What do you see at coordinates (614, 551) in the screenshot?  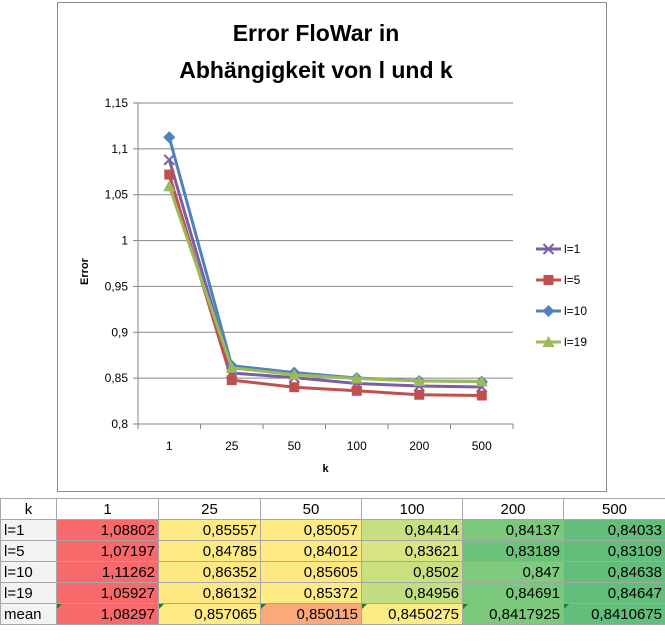 I see `table-cell: 0,83109` at bounding box center [614, 551].